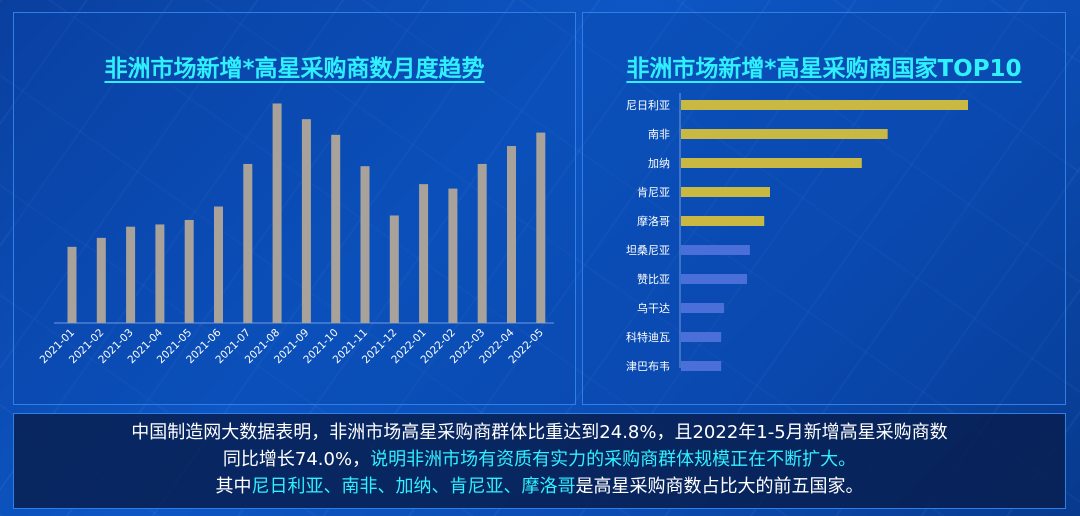  Describe the element at coordinates (648, 366) in the screenshot. I see `country-tick-label: 津巴布韦` at that location.